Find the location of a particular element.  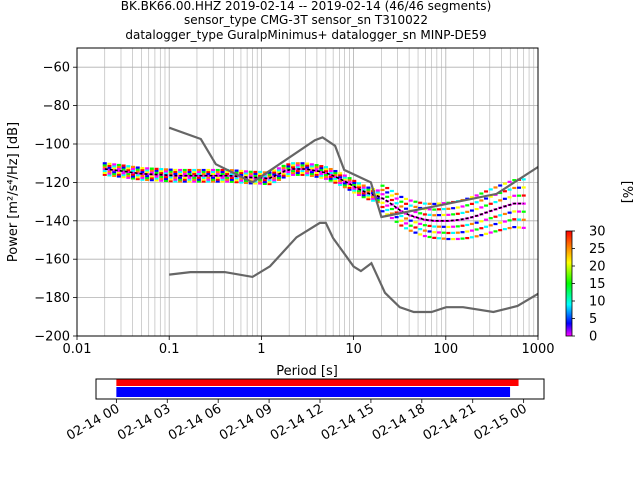

colorbar-tick-label: 0 is located at coordinates (593, 337).